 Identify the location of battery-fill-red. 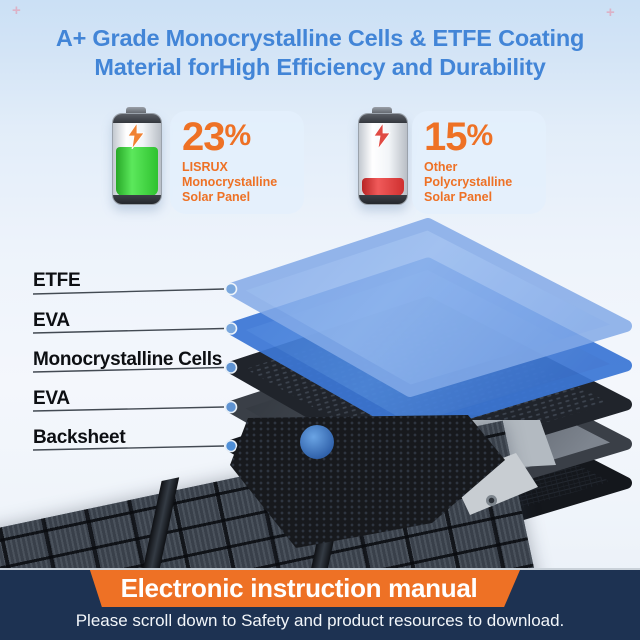
(383, 187).